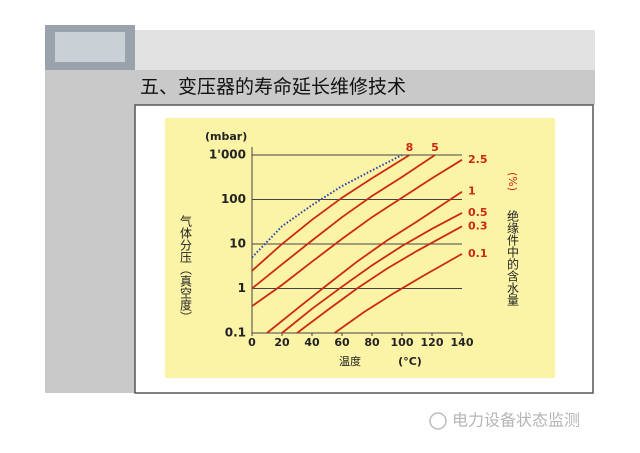 This screenshot has width=640, height=453. What do you see at coordinates (252, 342) in the screenshot?
I see `x-tick-label: 0` at bounding box center [252, 342].